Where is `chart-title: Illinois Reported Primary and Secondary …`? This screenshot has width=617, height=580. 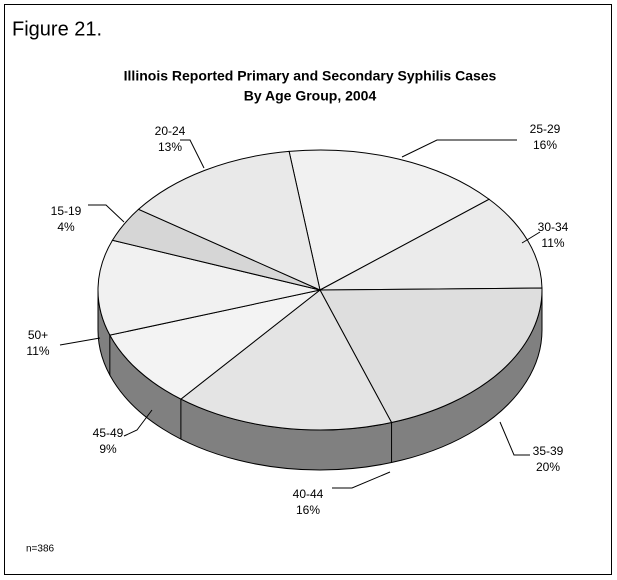 chart-title: Illinois Reported Primary and Secondary … is located at coordinates (310, 76).